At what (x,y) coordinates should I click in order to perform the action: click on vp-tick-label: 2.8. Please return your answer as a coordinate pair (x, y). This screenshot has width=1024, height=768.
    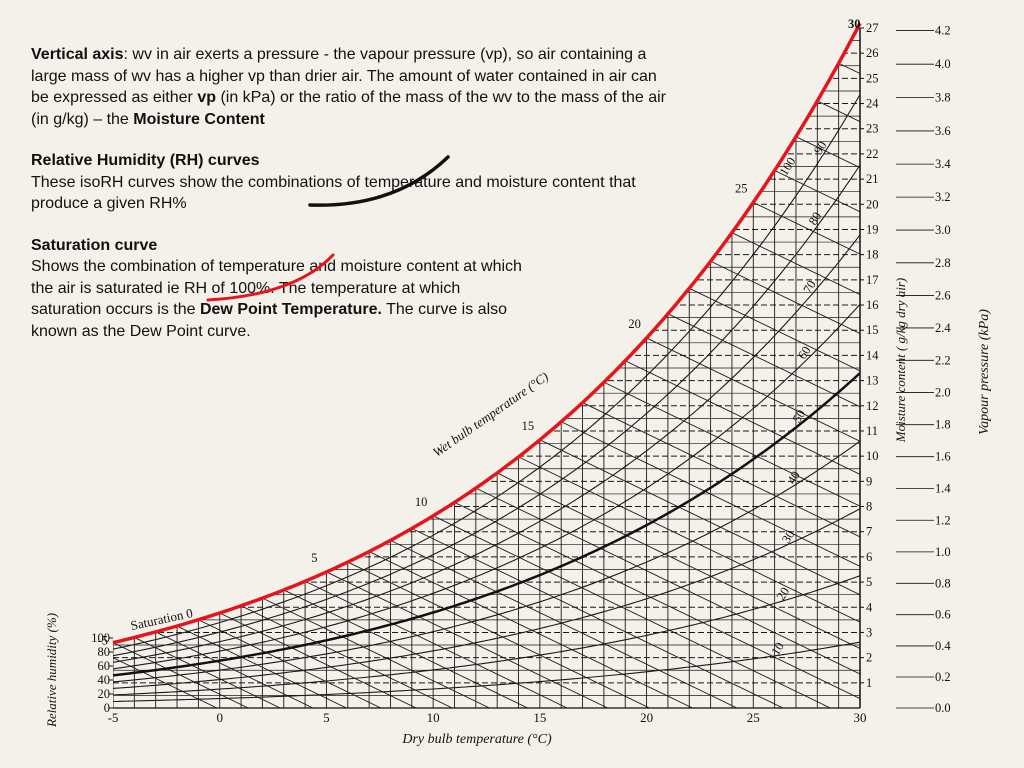
    Looking at the image, I should click on (943, 263).